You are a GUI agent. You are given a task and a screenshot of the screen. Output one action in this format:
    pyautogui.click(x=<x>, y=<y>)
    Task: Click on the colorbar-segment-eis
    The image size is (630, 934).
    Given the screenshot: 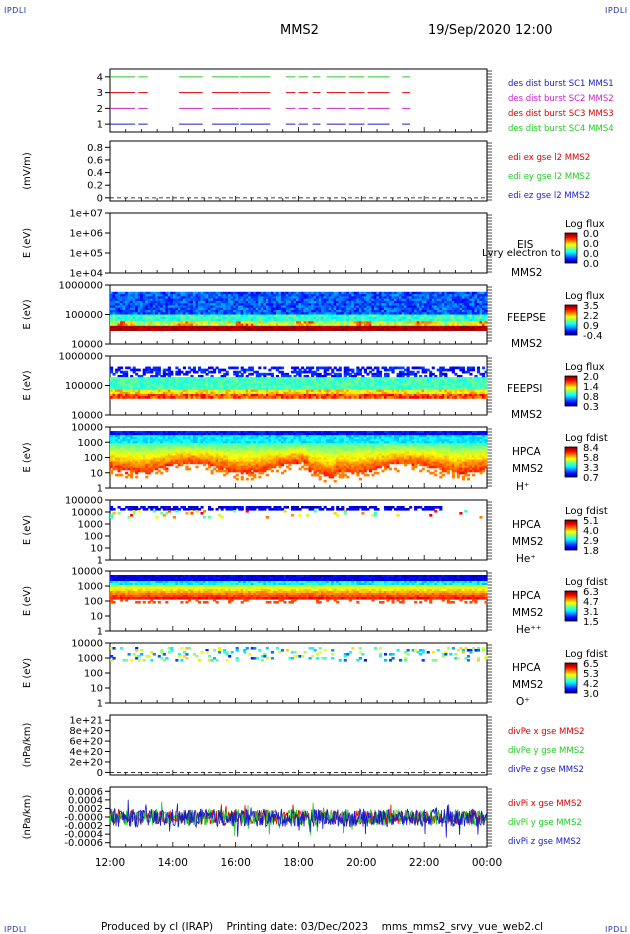 What is the action you would take?
    pyautogui.click(x=571, y=252)
    